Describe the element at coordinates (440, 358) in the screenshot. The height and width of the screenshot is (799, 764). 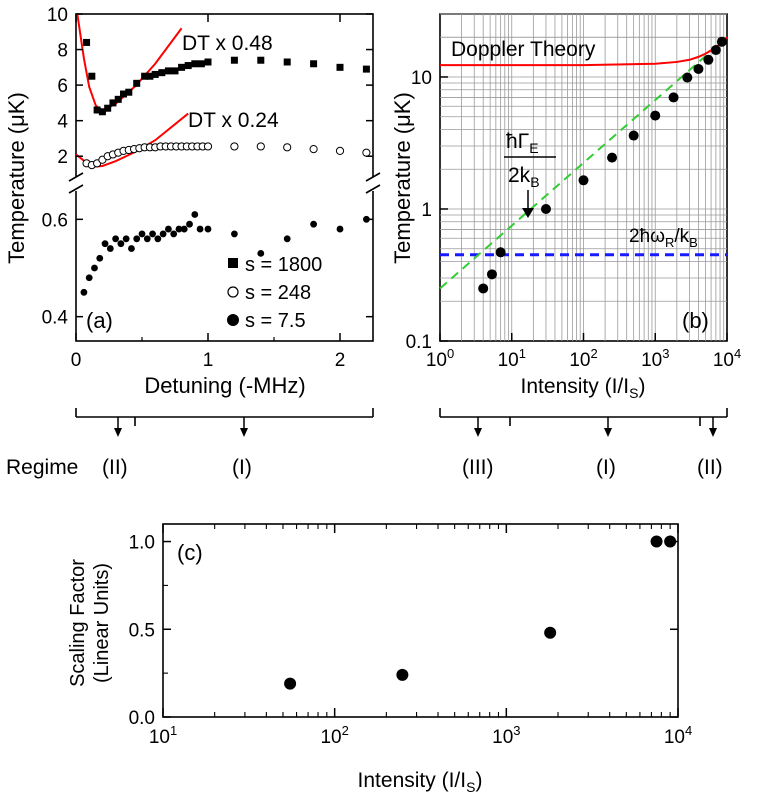
I see `x-tick-label-b: 10⁰` at that location.